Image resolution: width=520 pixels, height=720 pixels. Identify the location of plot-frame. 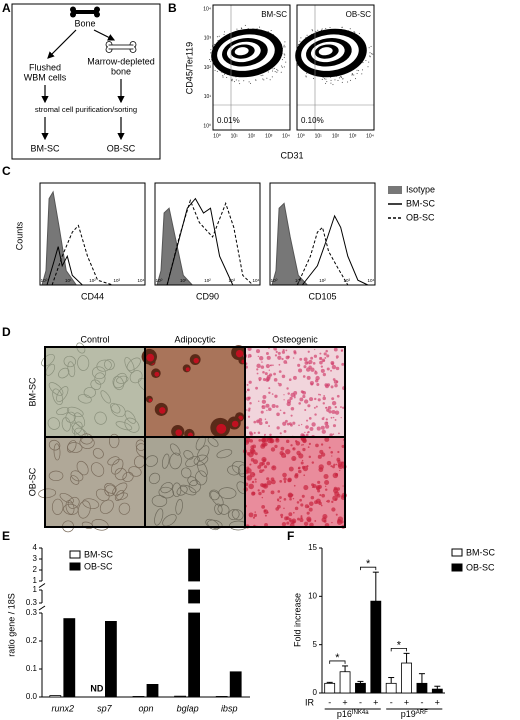
(251, 67).